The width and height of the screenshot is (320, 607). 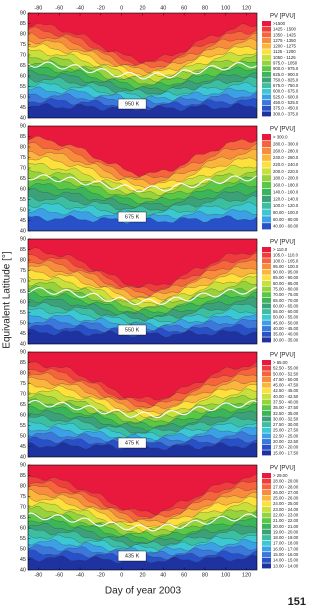 I want to click on legend-label: 60.00 - 65.00, so click(x=286, y=305).